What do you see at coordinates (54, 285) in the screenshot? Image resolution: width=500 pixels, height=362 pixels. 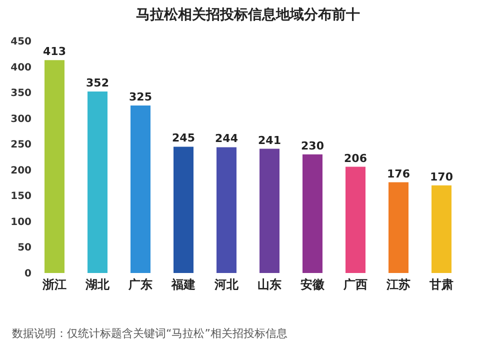 I see `x-tick-label: 浙江` at bounding box center [54, 285].